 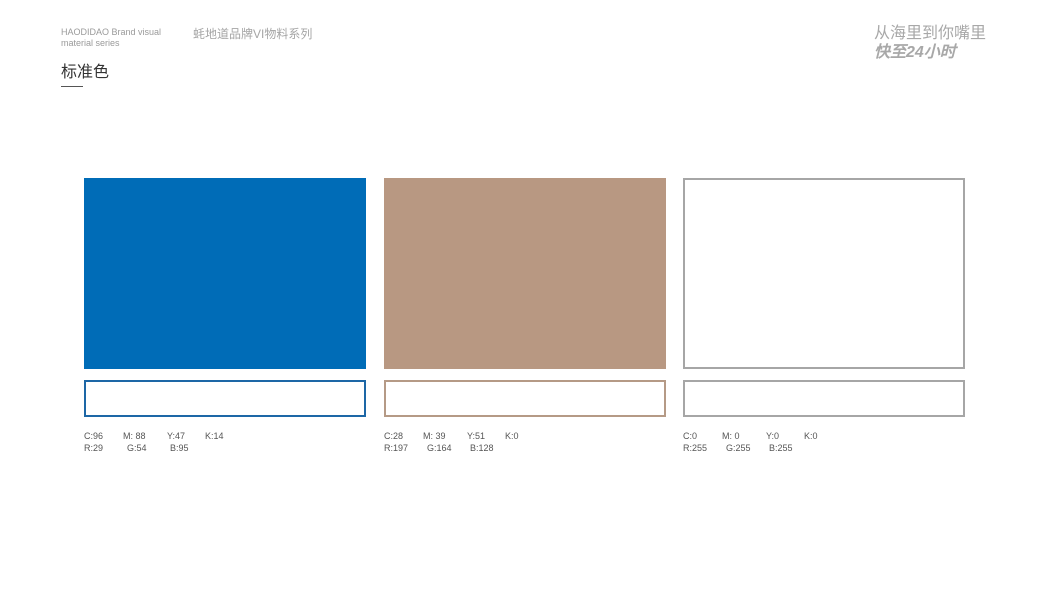 I want to click on cmyk-value: M: 39, so click(x=434, y=436).